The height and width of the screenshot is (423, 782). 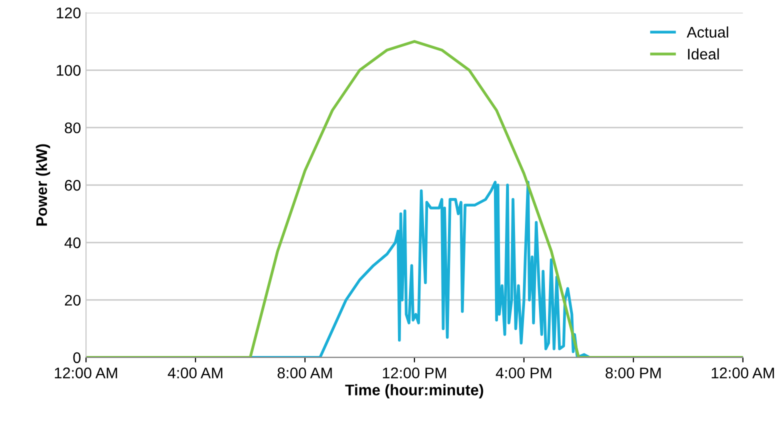 What do you see at coordinates (72, 185) in the screenshot?
I see `y-tick-label: 60` at bounding box center [72, 185].